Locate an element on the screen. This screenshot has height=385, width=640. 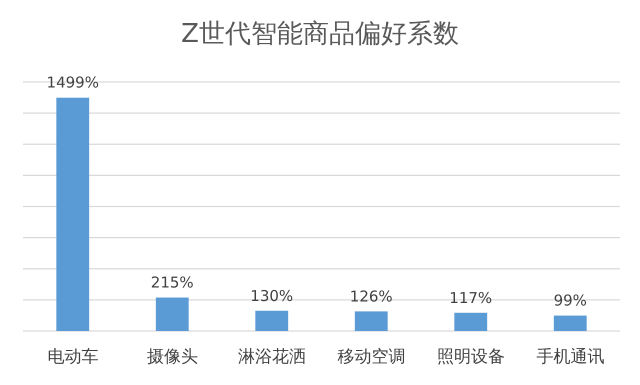
x-tick-label: 移动空调 is located at coordinates (371, 357).